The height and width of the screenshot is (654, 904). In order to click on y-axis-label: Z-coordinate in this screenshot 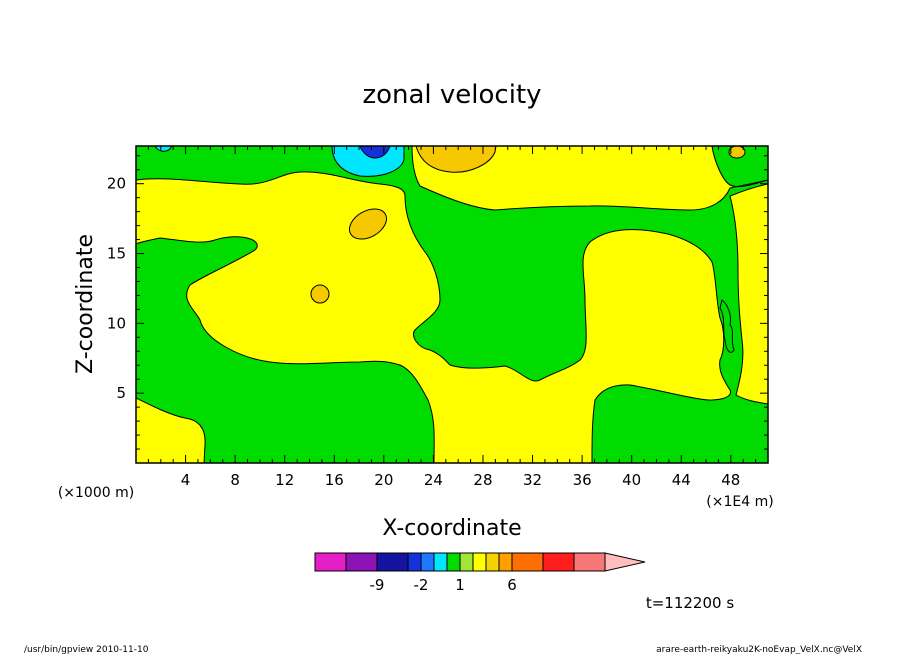, I will do `click(85, 304)`.